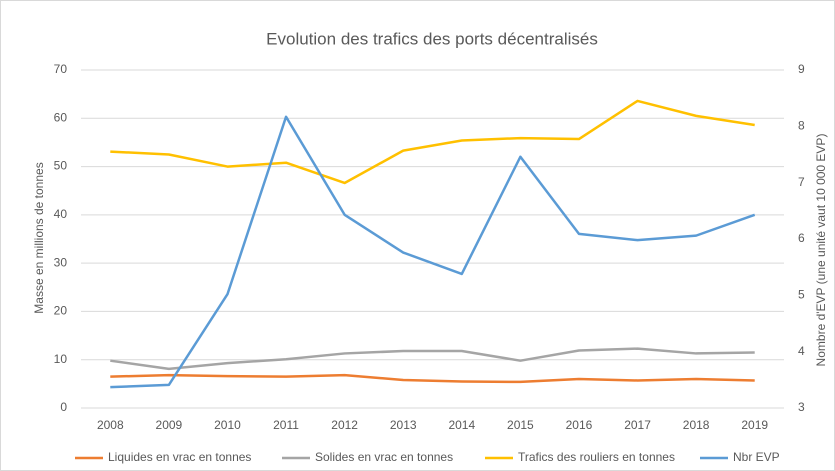 The width and height of the screenshot is (835, 471). Describe the element at coordinates (61, 359) in the screenshot. I see `y-tick-label: 10` at that location.